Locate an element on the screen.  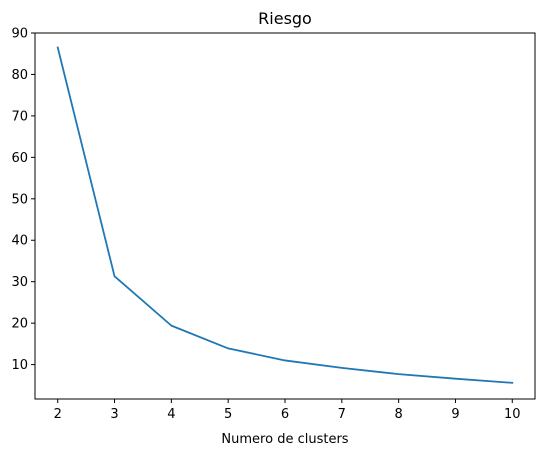
y-tick-label: 10 is located at coordinates (19, 365).